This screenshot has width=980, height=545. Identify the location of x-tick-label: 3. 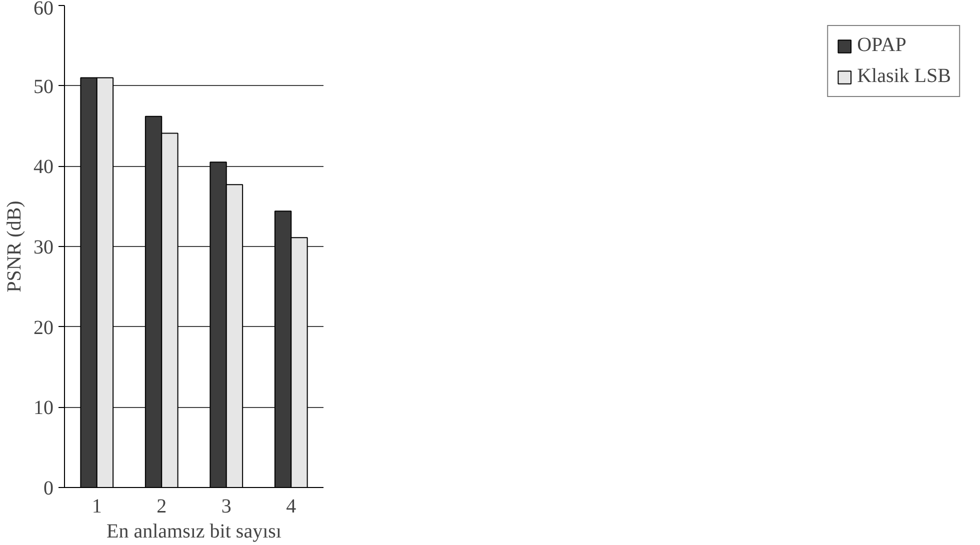
(226, 507).